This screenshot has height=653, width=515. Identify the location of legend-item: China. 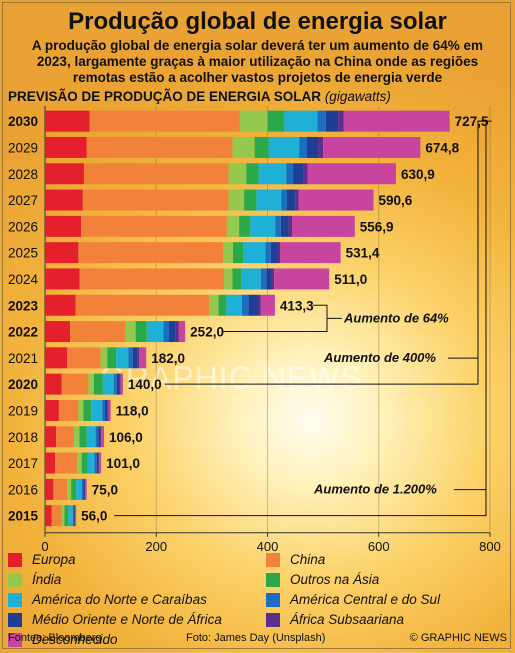
(295, 559).